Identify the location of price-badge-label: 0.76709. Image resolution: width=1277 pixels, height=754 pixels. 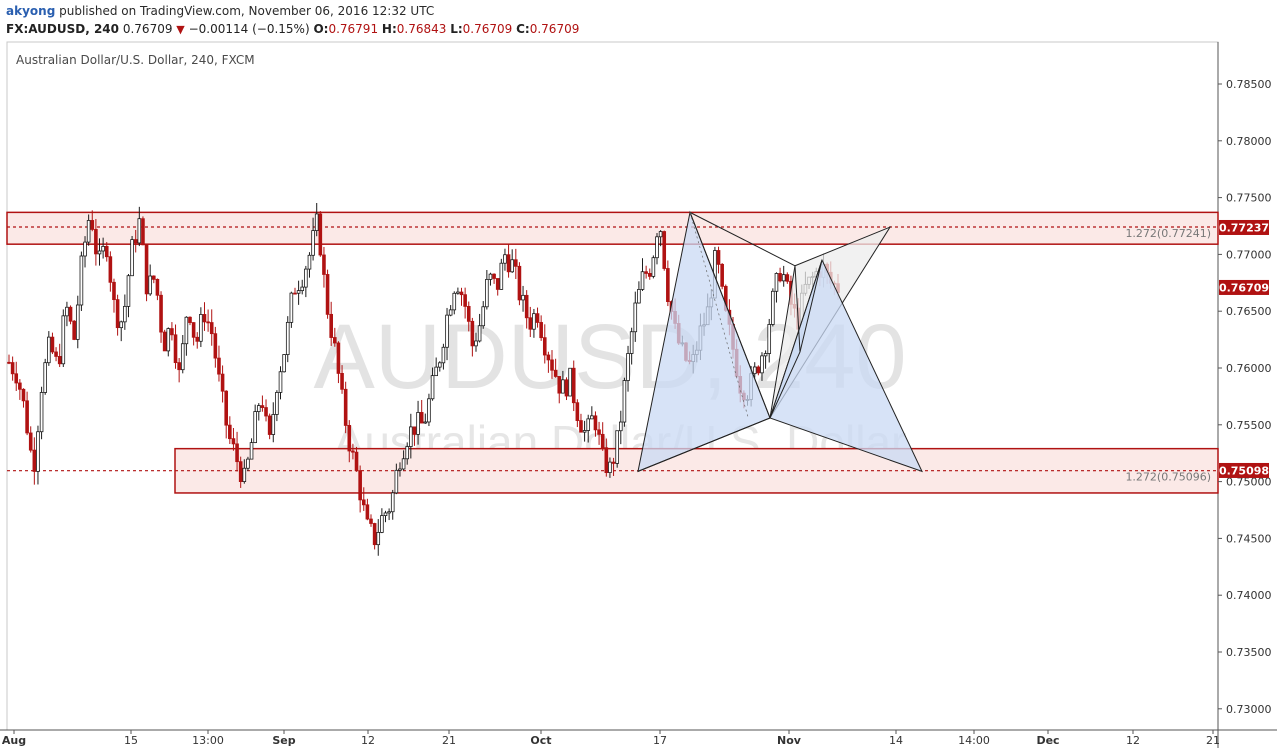
(1244, 287).